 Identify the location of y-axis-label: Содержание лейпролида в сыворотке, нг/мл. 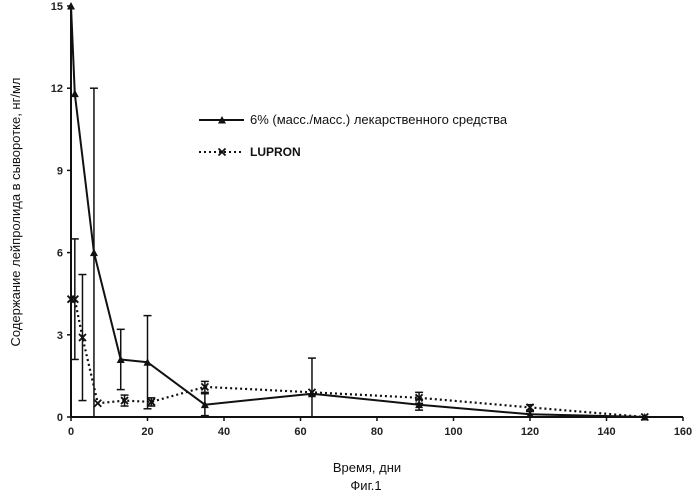
(15, 212).